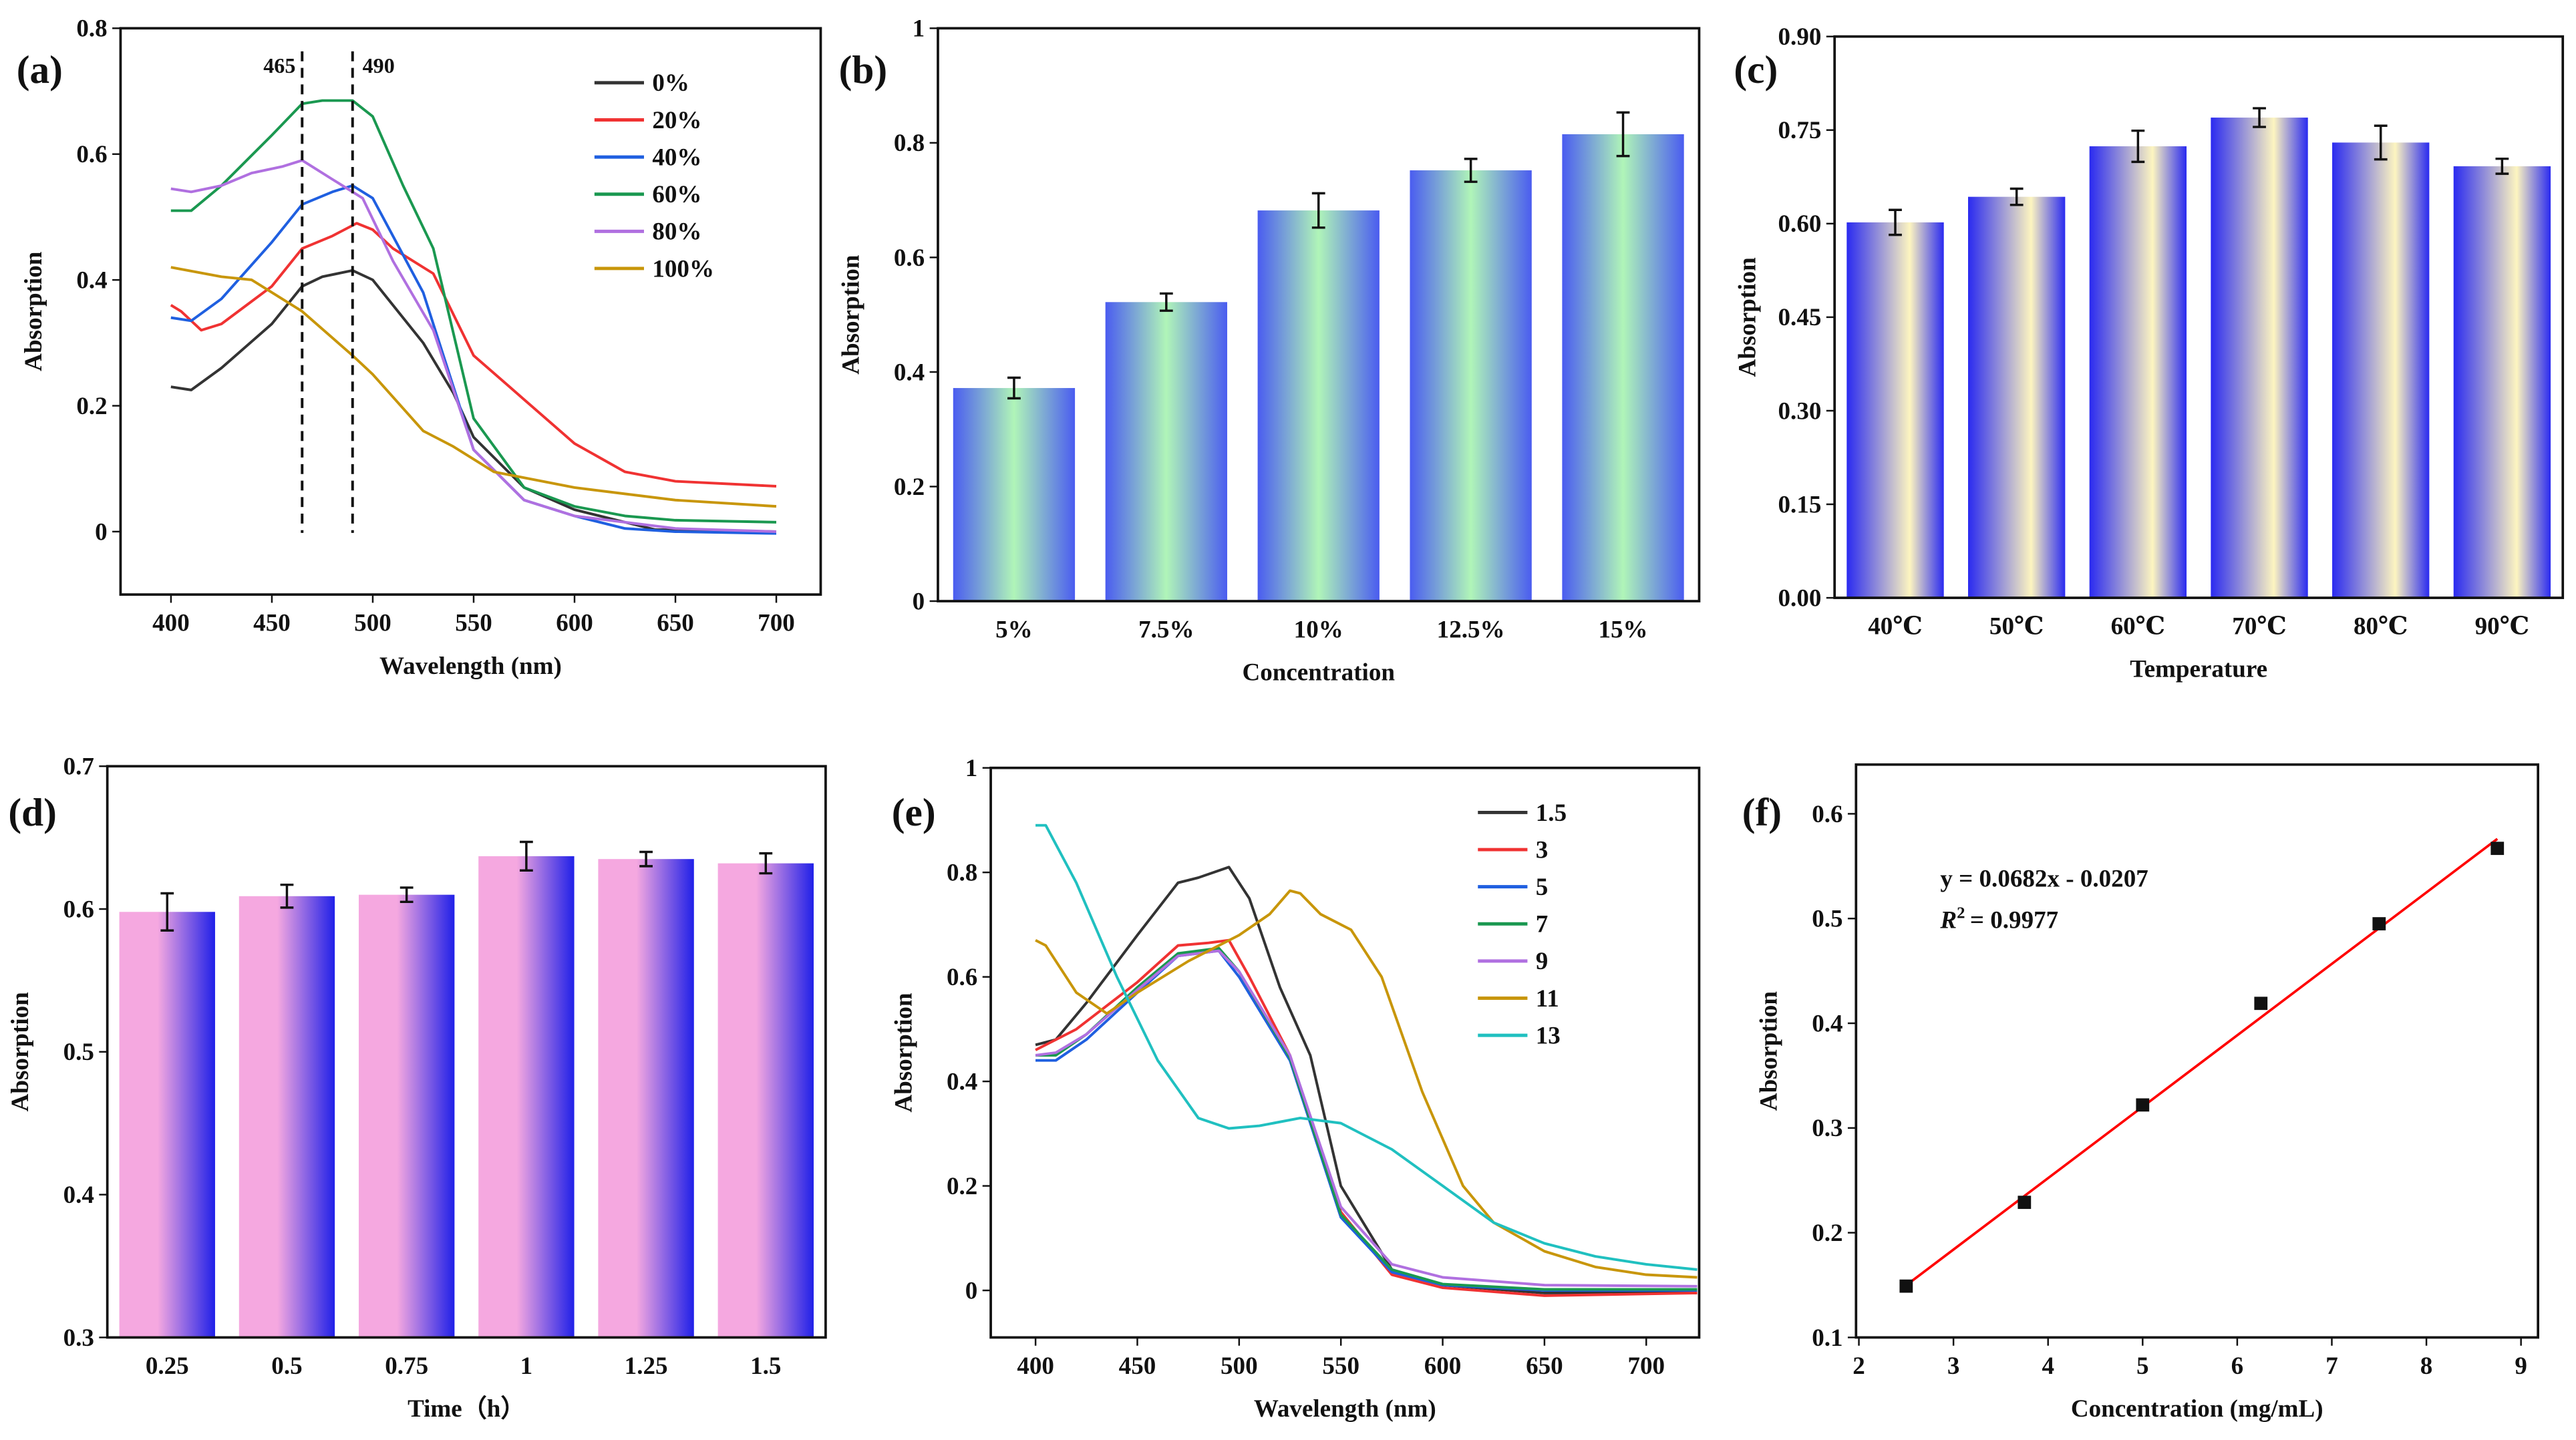 The width and height of the screenshot is (2576, 1440). I want to click on x-tick-label: 0.5, so click(286, 1366).